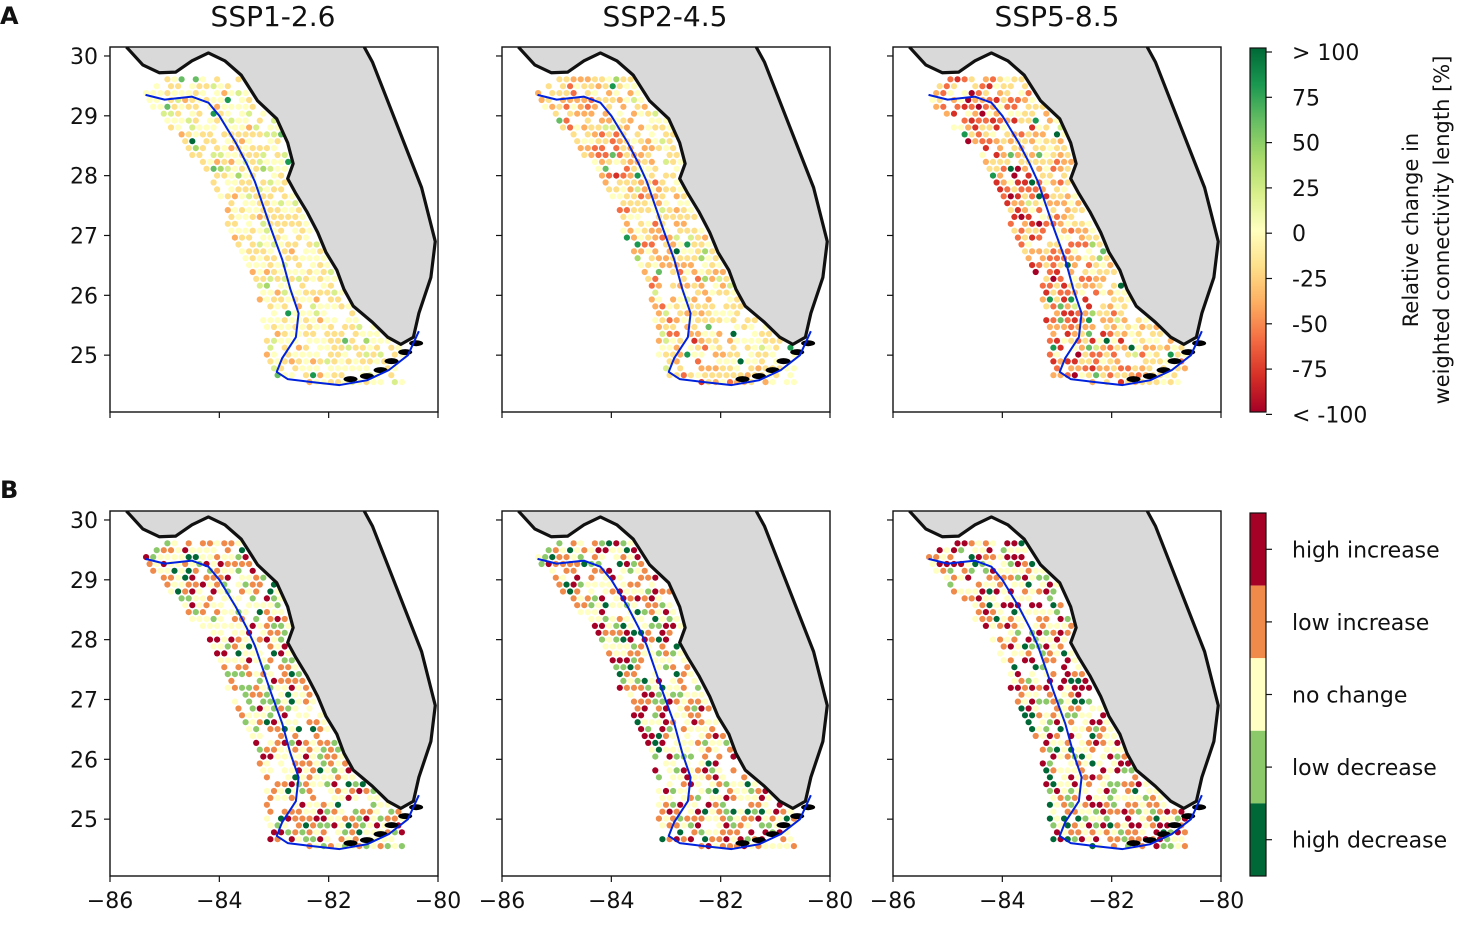 The height and width of the screenshot is (929, 1482). What do you see at coordinates (84, 236) in the screenshot?
I see `y-tick-label: 27` at bounding box center [84, 236].